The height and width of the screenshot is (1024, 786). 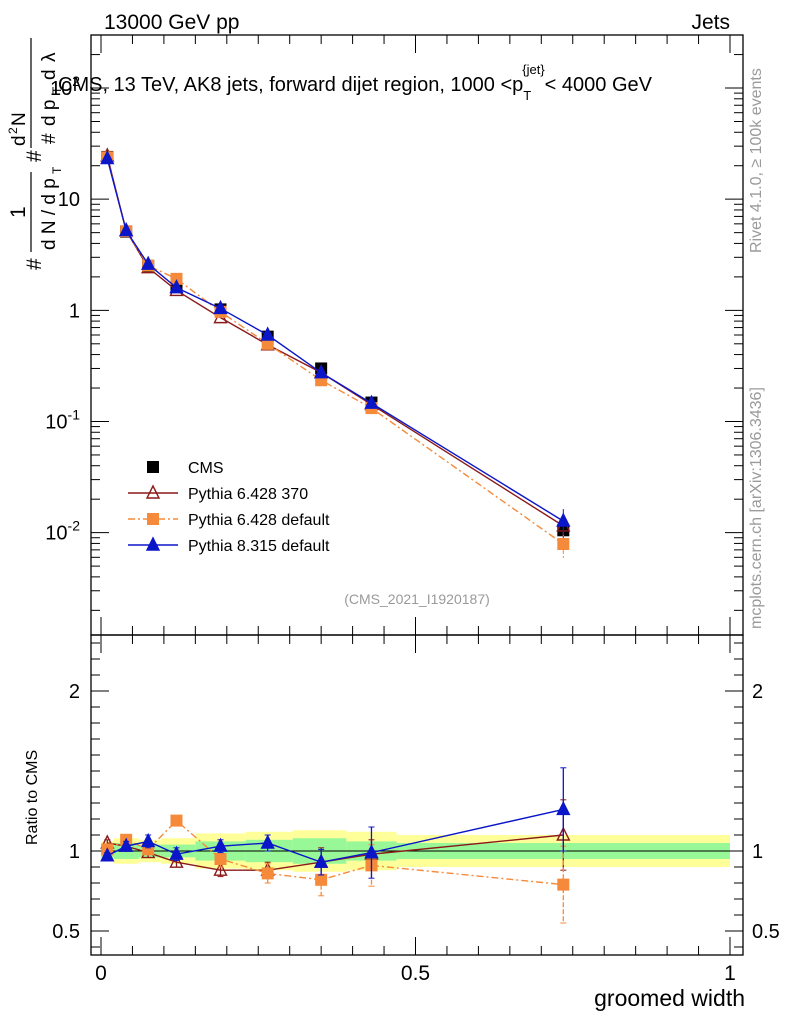 What do you see at coordinates (417, 599) in the screenshot?
I see `analysis-id: (CMS_2021_I1920187)` at bounding box center [417, 599].